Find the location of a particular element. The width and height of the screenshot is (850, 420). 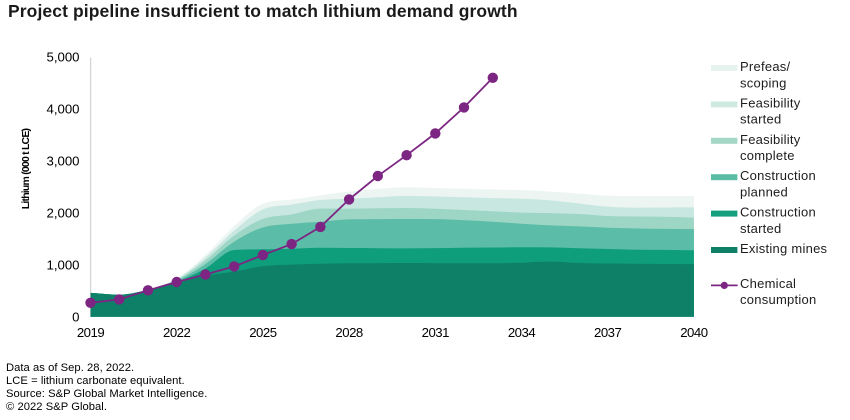

svg-text: 0 is located at coordinates (75, 317).